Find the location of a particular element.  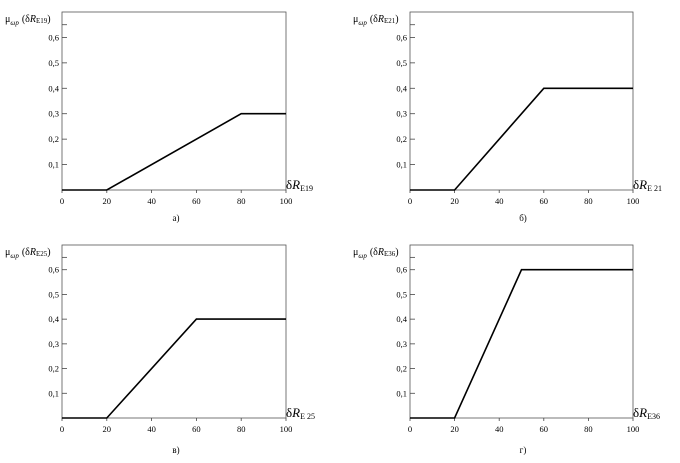

y-axis-label: μωp (δRE19) is located at coordinates (28, 20).